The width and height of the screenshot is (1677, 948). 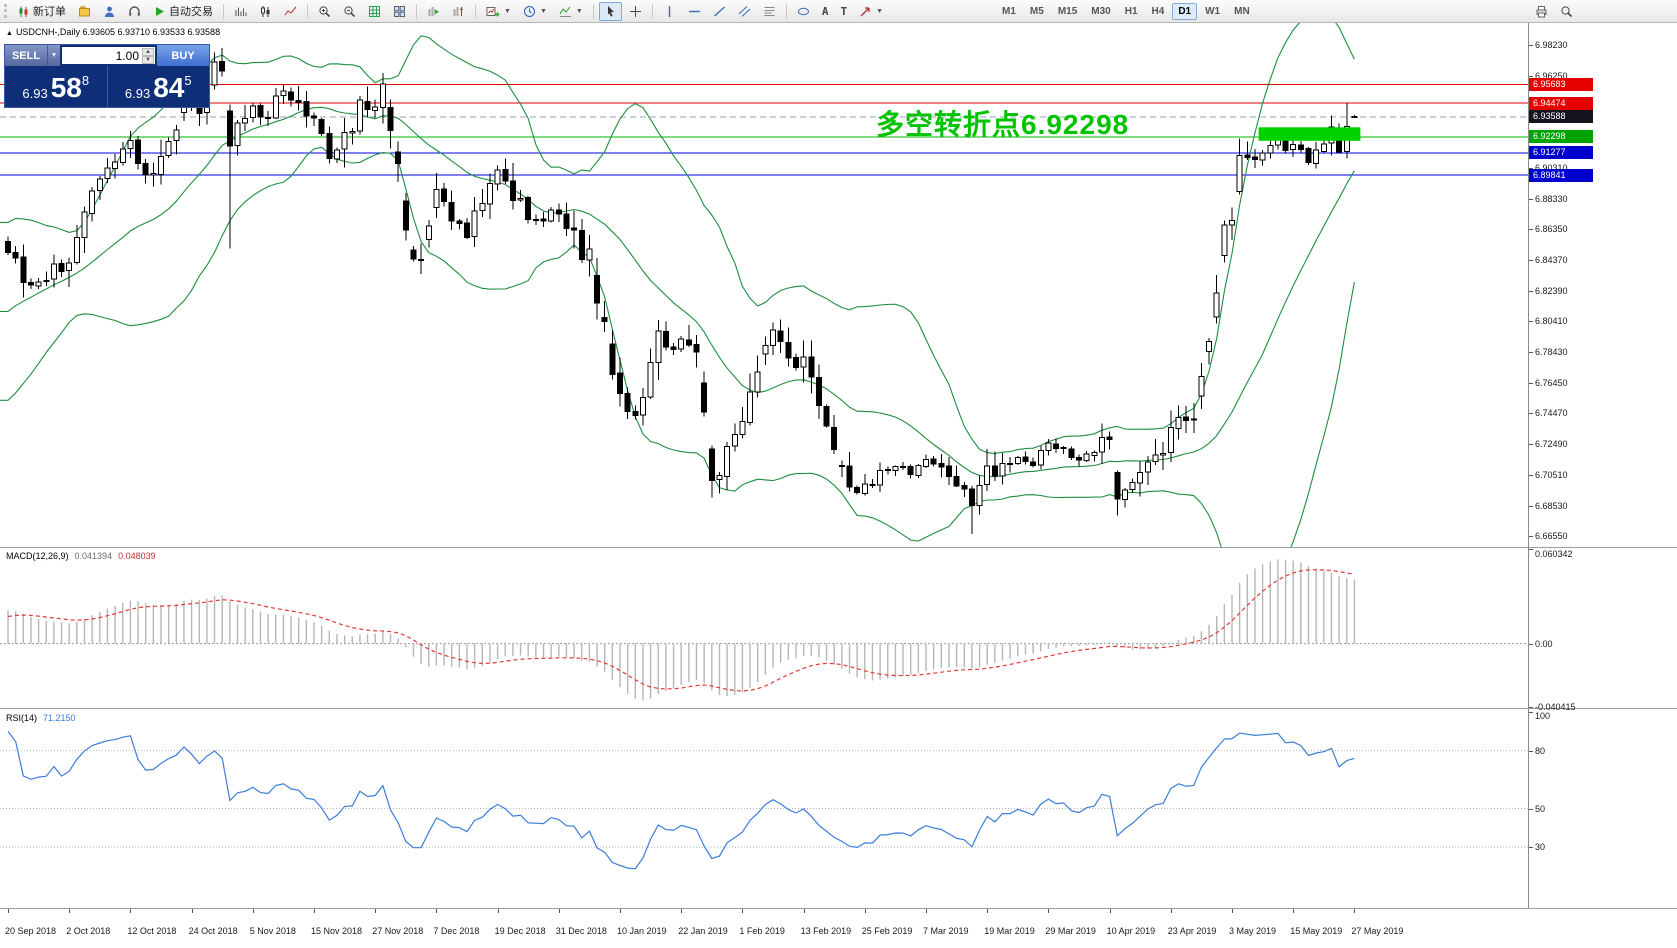 I want to click on profile-icon, so click(x=109, y=11).